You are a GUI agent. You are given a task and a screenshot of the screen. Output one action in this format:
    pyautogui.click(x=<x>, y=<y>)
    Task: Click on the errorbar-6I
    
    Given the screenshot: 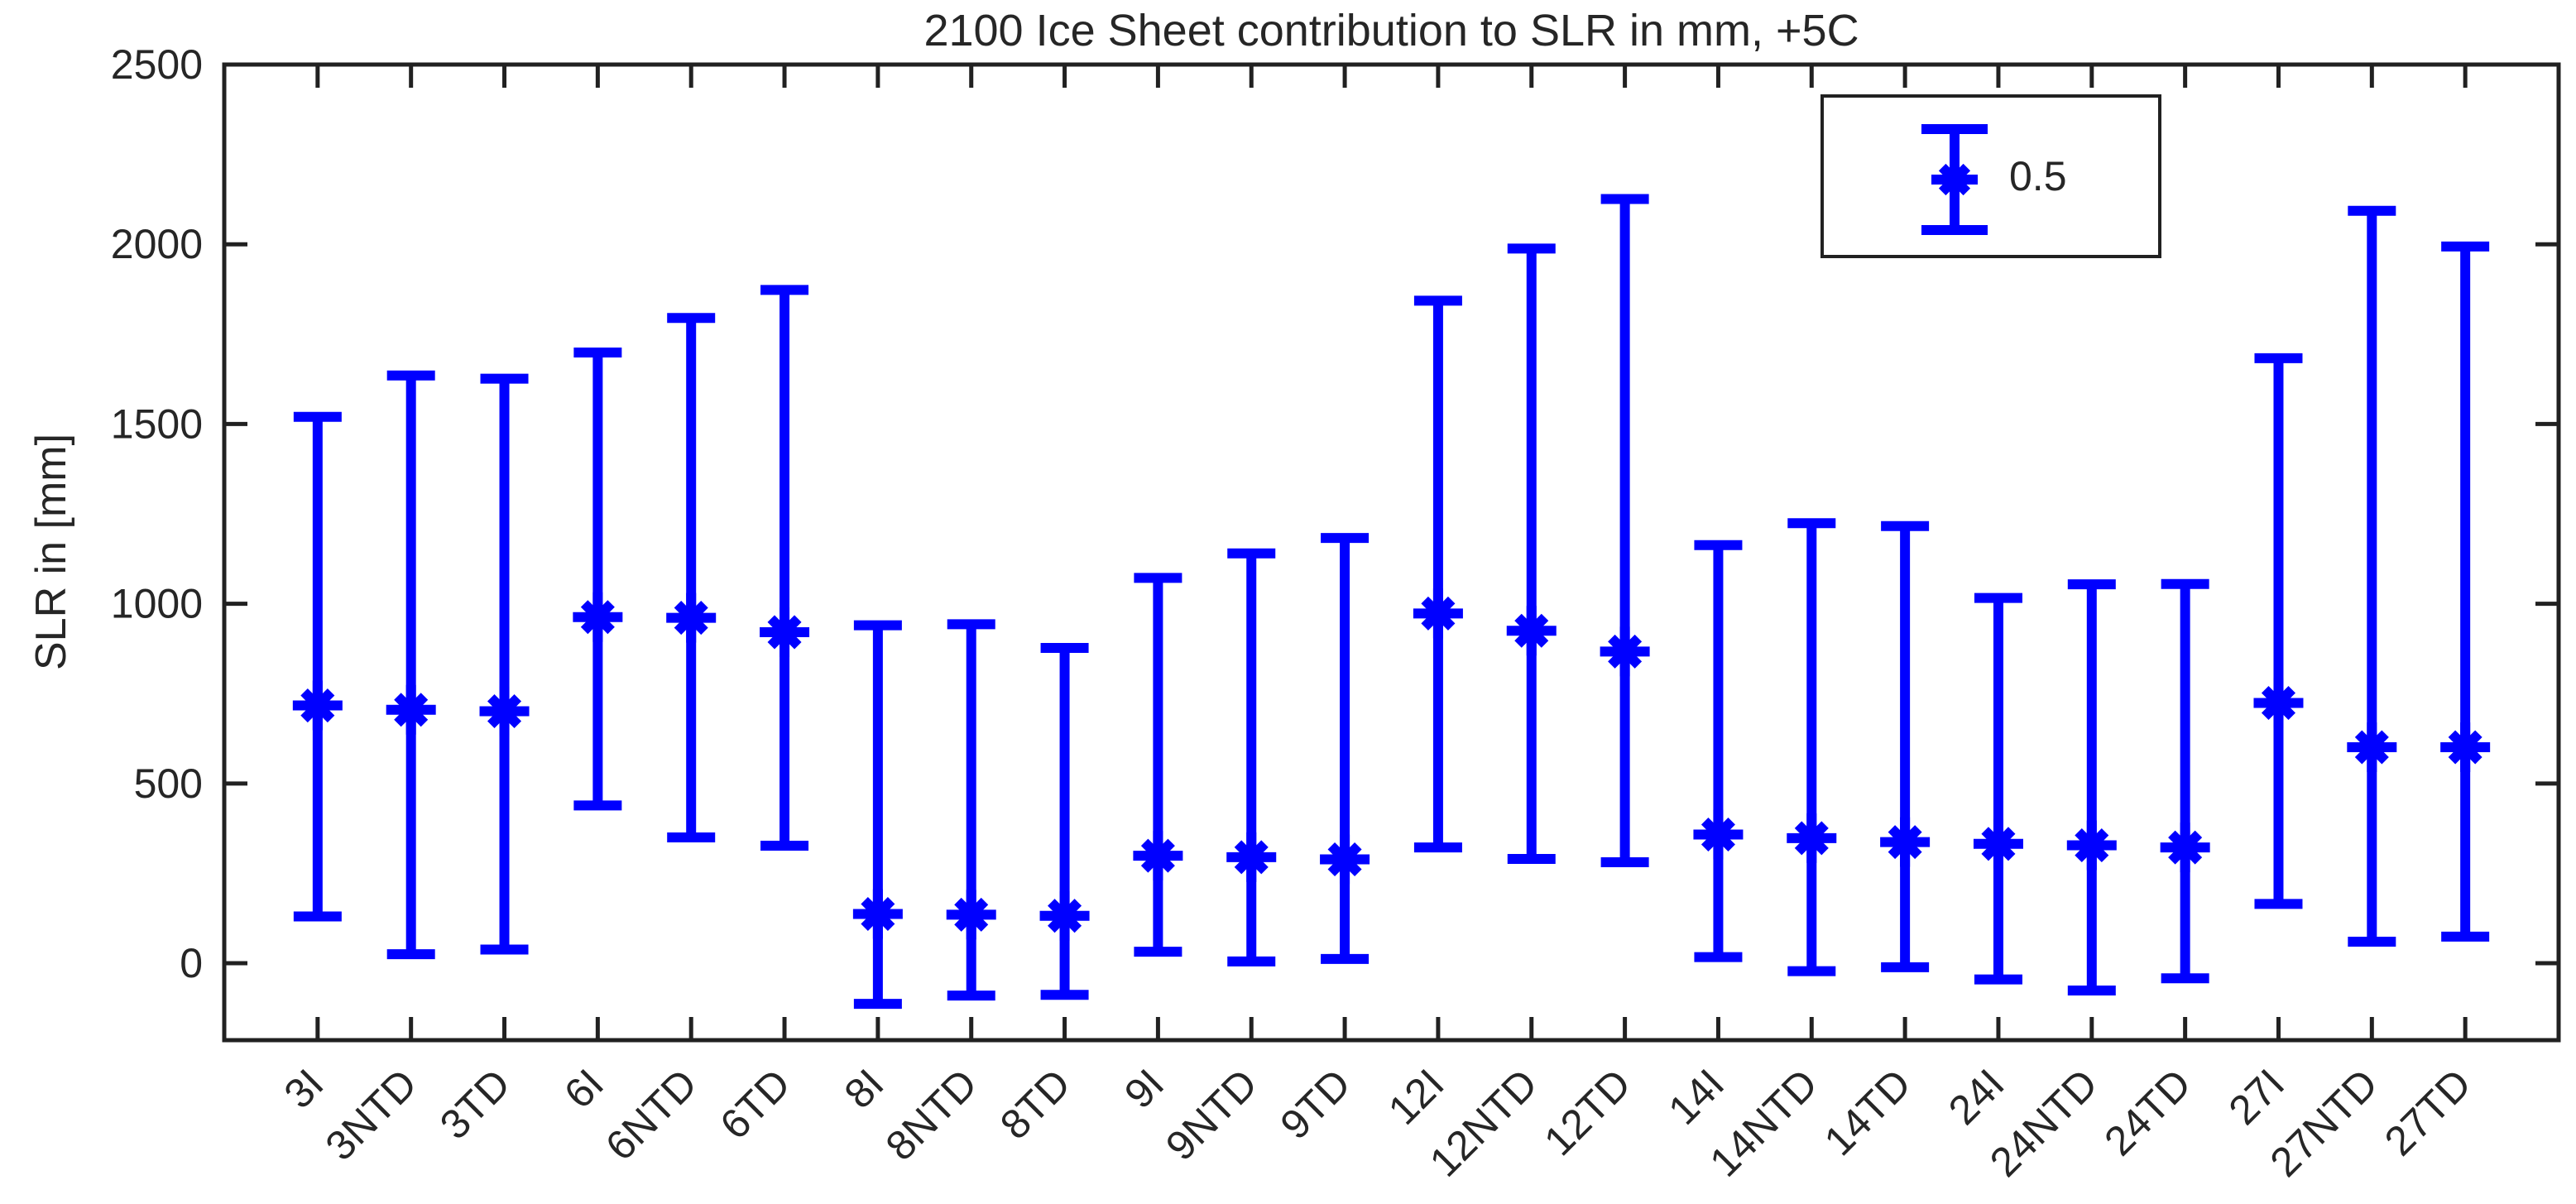 What is the action you would take?
    pyautogui.click(x=598, y=579)
    